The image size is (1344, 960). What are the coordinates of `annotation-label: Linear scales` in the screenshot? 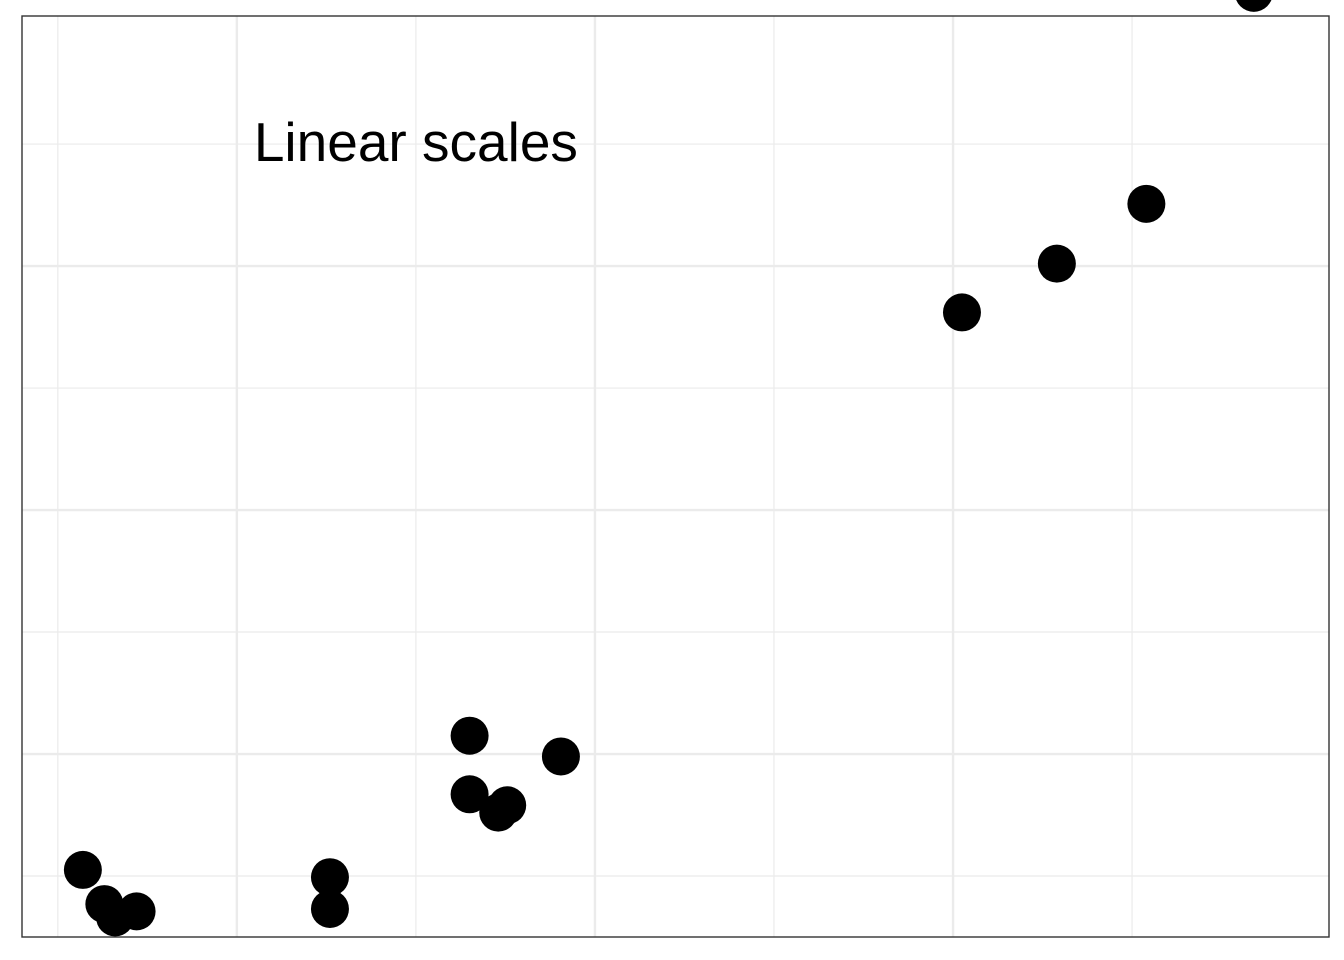 It's located at (416, 142).